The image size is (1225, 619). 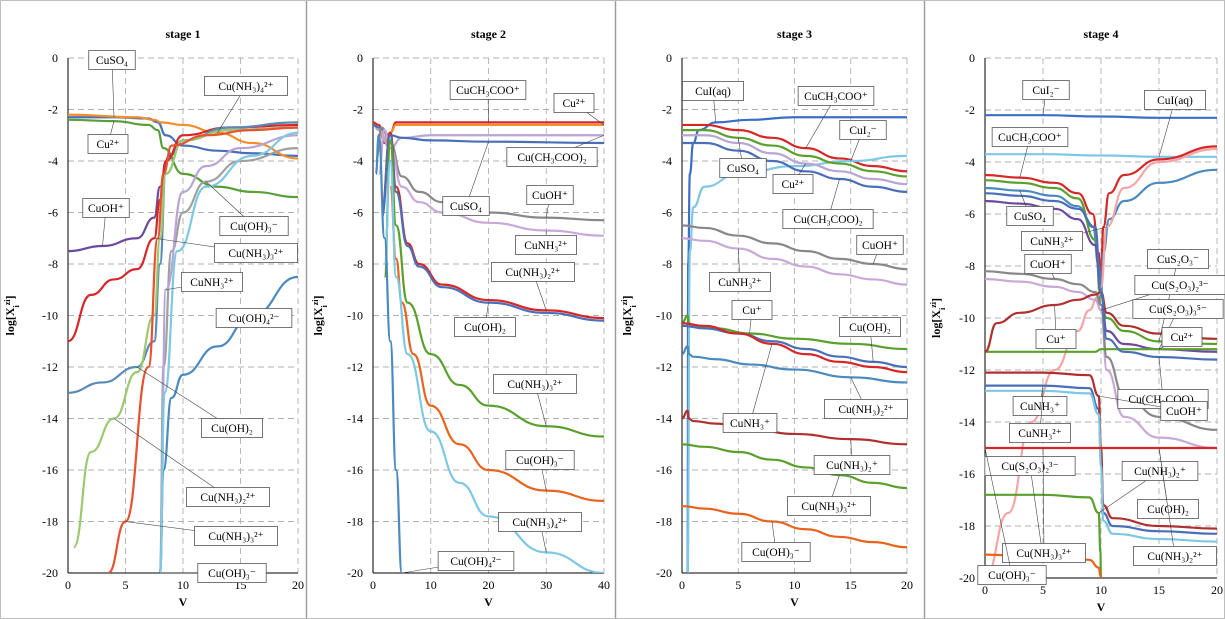 I want to click on y-tick-label: -20, so click(x=355, y=573).